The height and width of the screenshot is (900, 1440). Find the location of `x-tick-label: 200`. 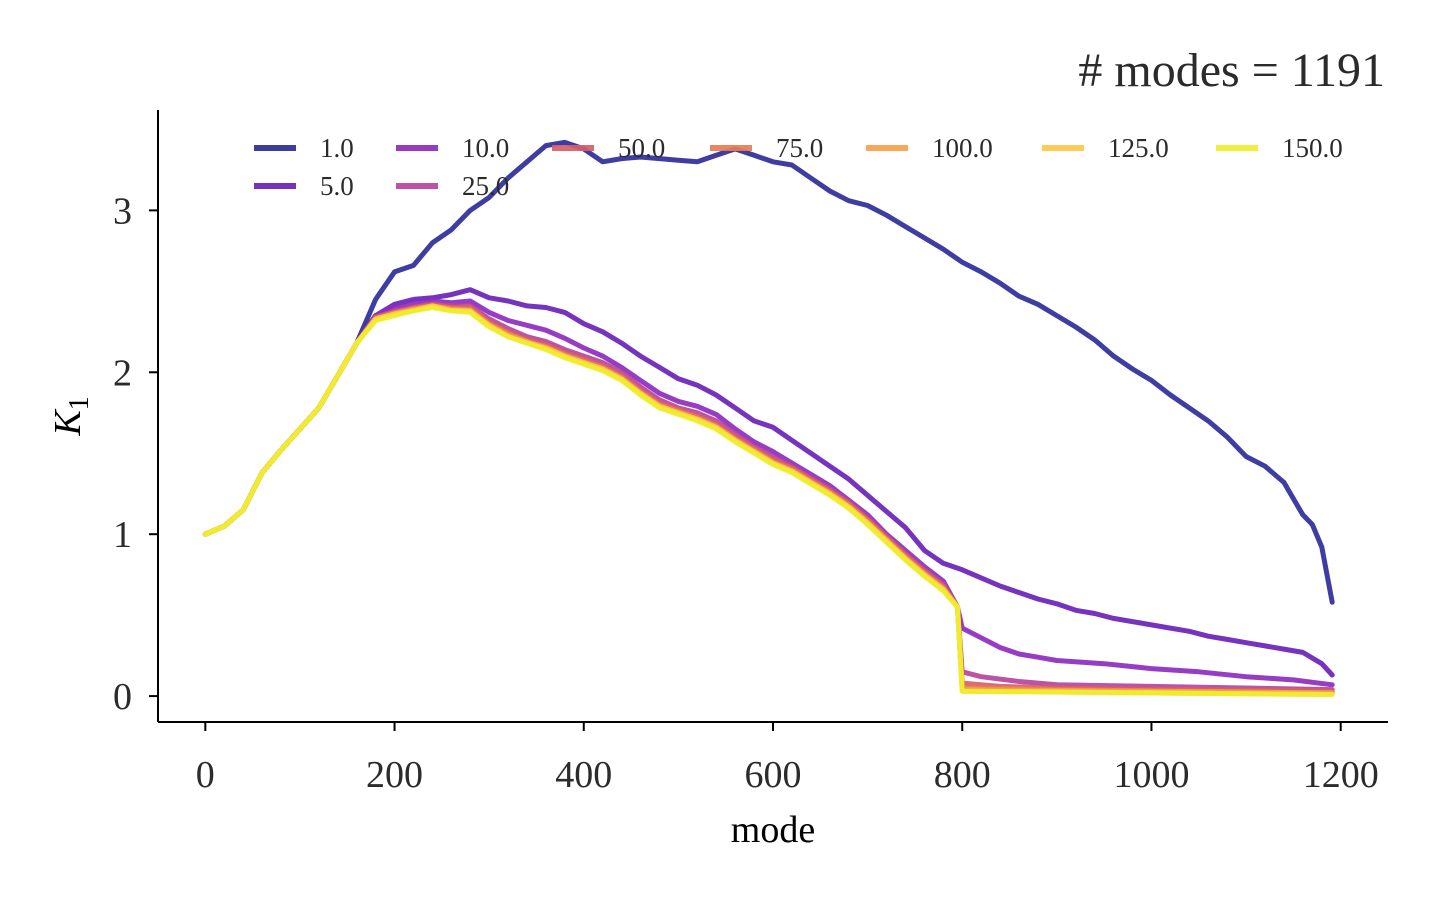

x-tick-label: 200 is located at coordinates (394, 775).